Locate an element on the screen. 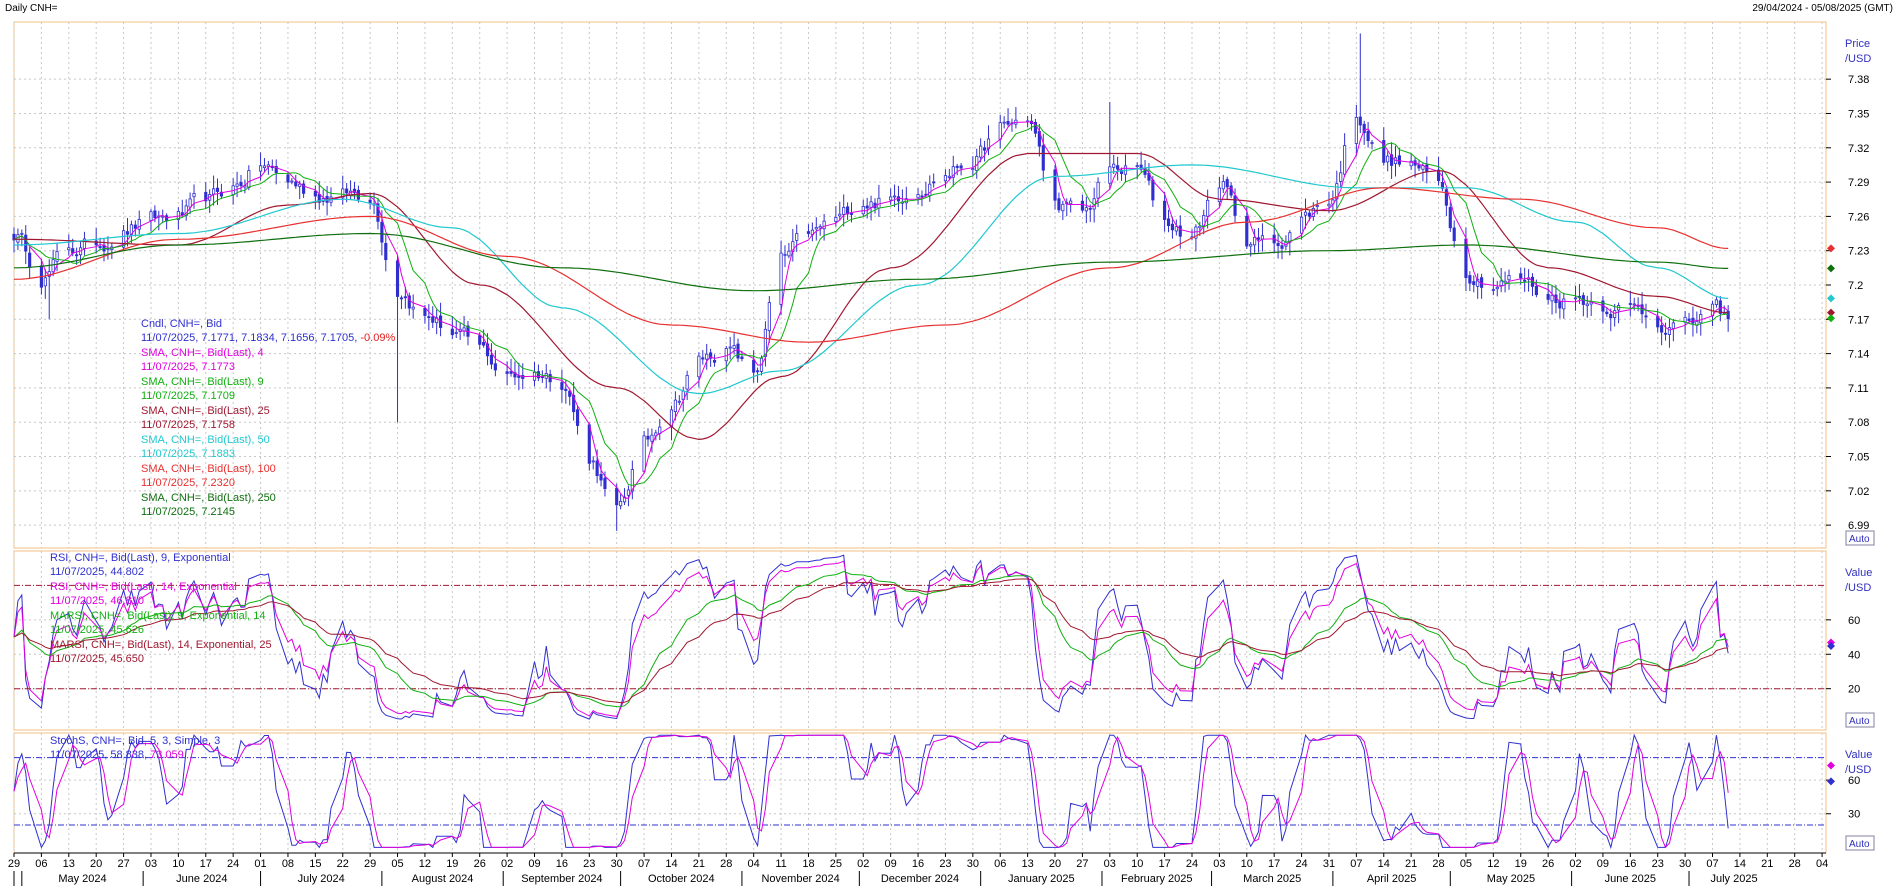 The height and width of the screenshot is (889, 1898). x-tick-label: 17 is located at coordinates (1274, 864).